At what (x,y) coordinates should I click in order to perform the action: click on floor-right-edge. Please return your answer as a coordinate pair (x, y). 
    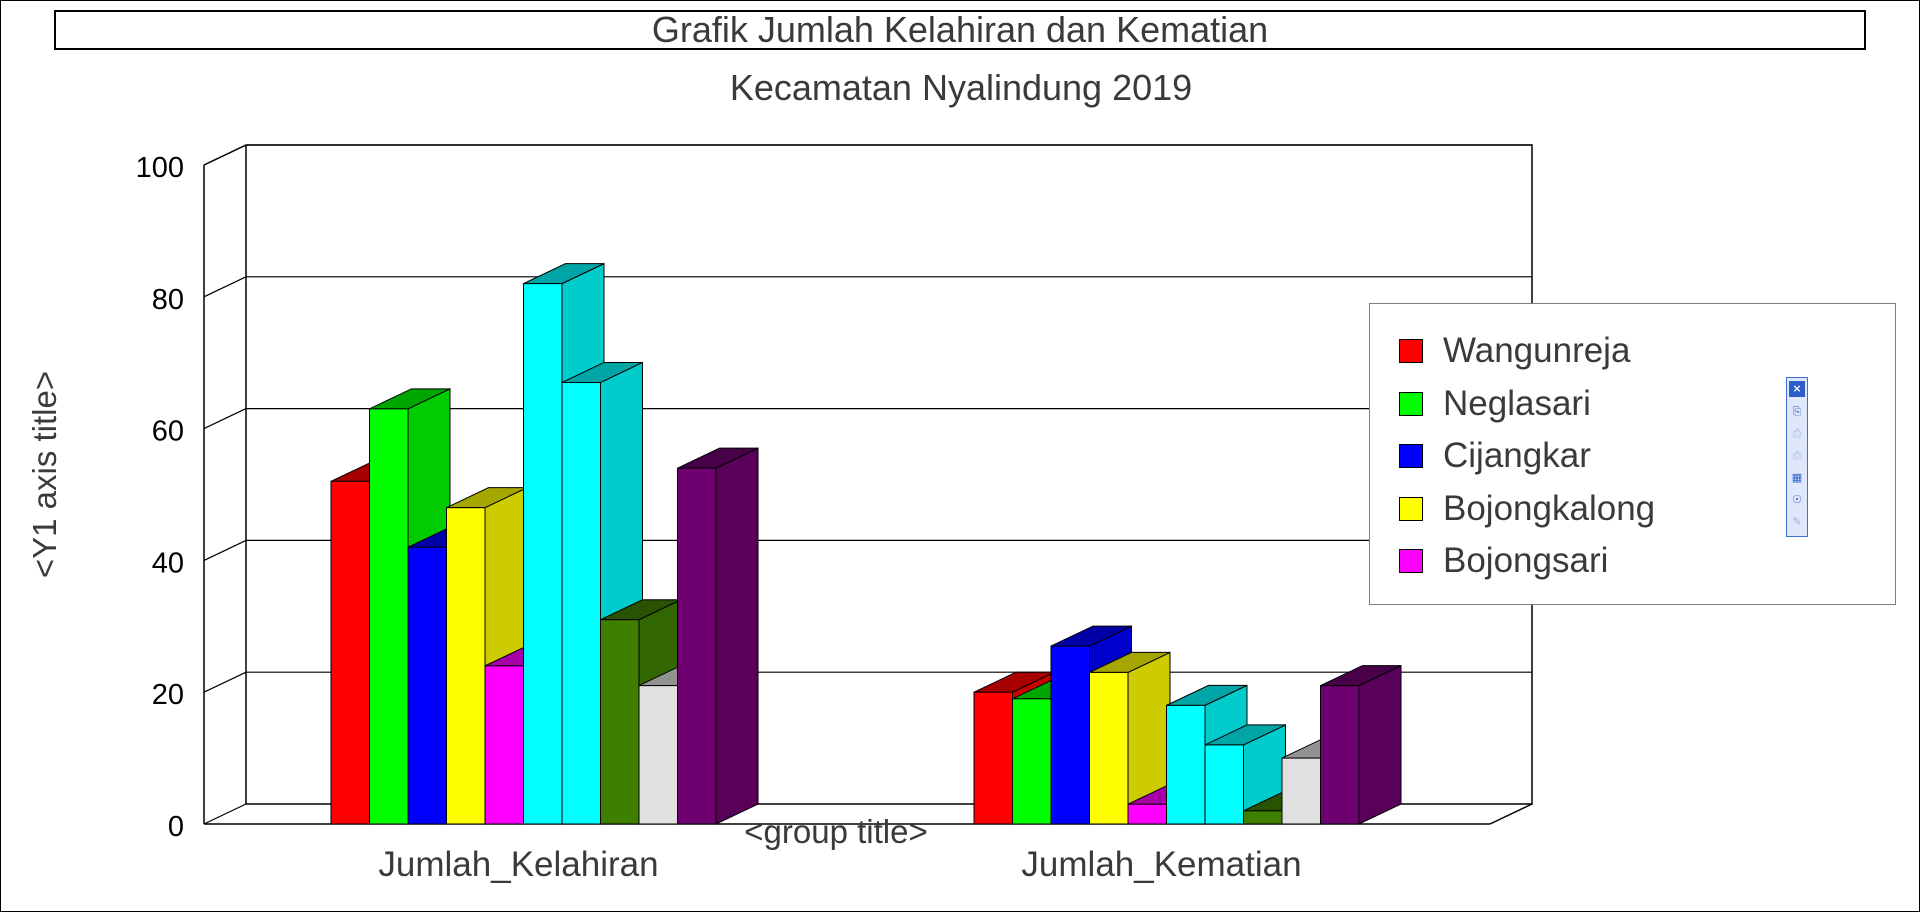
    Looking at the image, I should click on (1511, 814).